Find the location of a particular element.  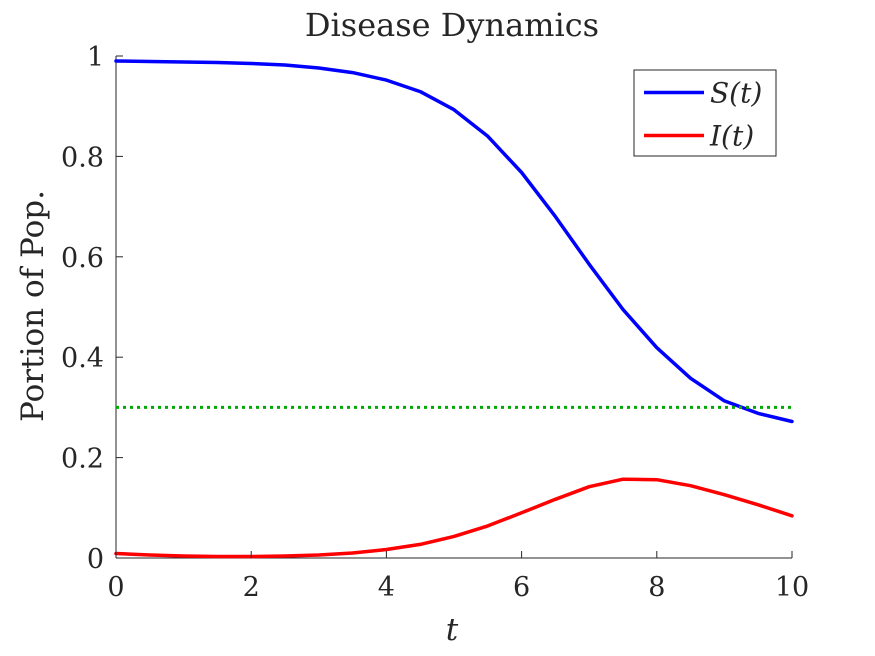

legend-label: S(t) is located at coordinates (736, 93).